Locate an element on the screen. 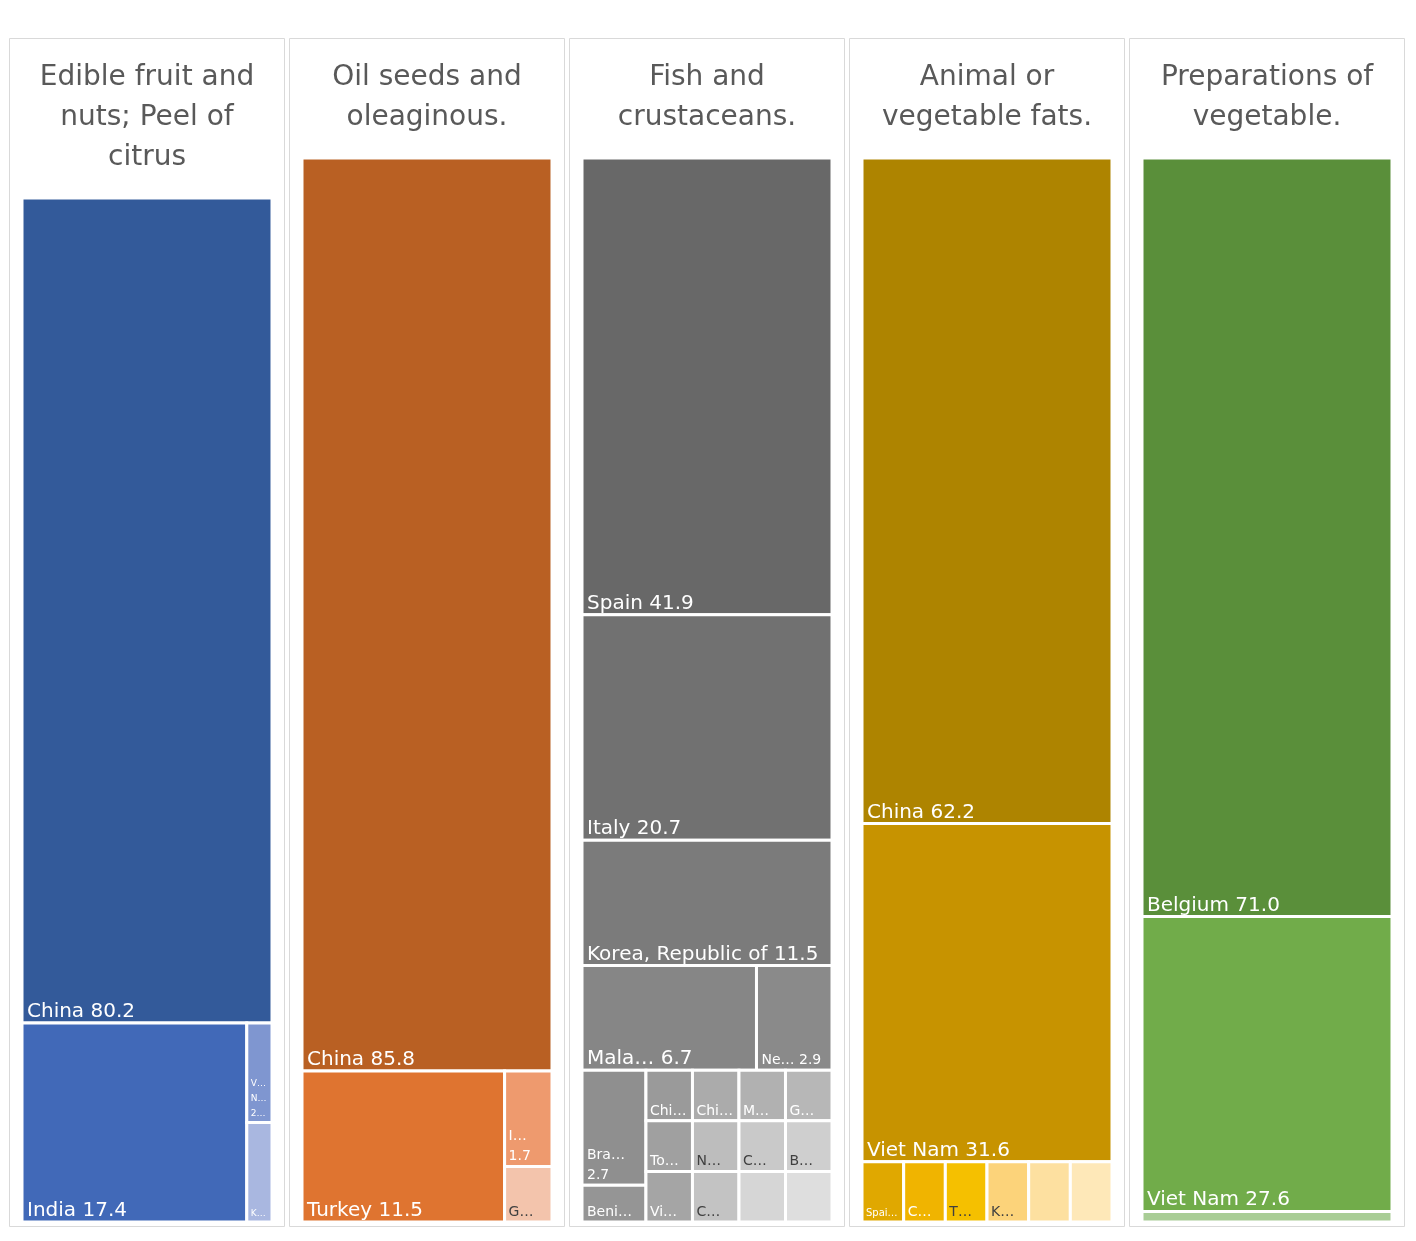 This screenshot has width=1416, height=1241. data-label: 31.6 is located at coordinates (987, 1148).